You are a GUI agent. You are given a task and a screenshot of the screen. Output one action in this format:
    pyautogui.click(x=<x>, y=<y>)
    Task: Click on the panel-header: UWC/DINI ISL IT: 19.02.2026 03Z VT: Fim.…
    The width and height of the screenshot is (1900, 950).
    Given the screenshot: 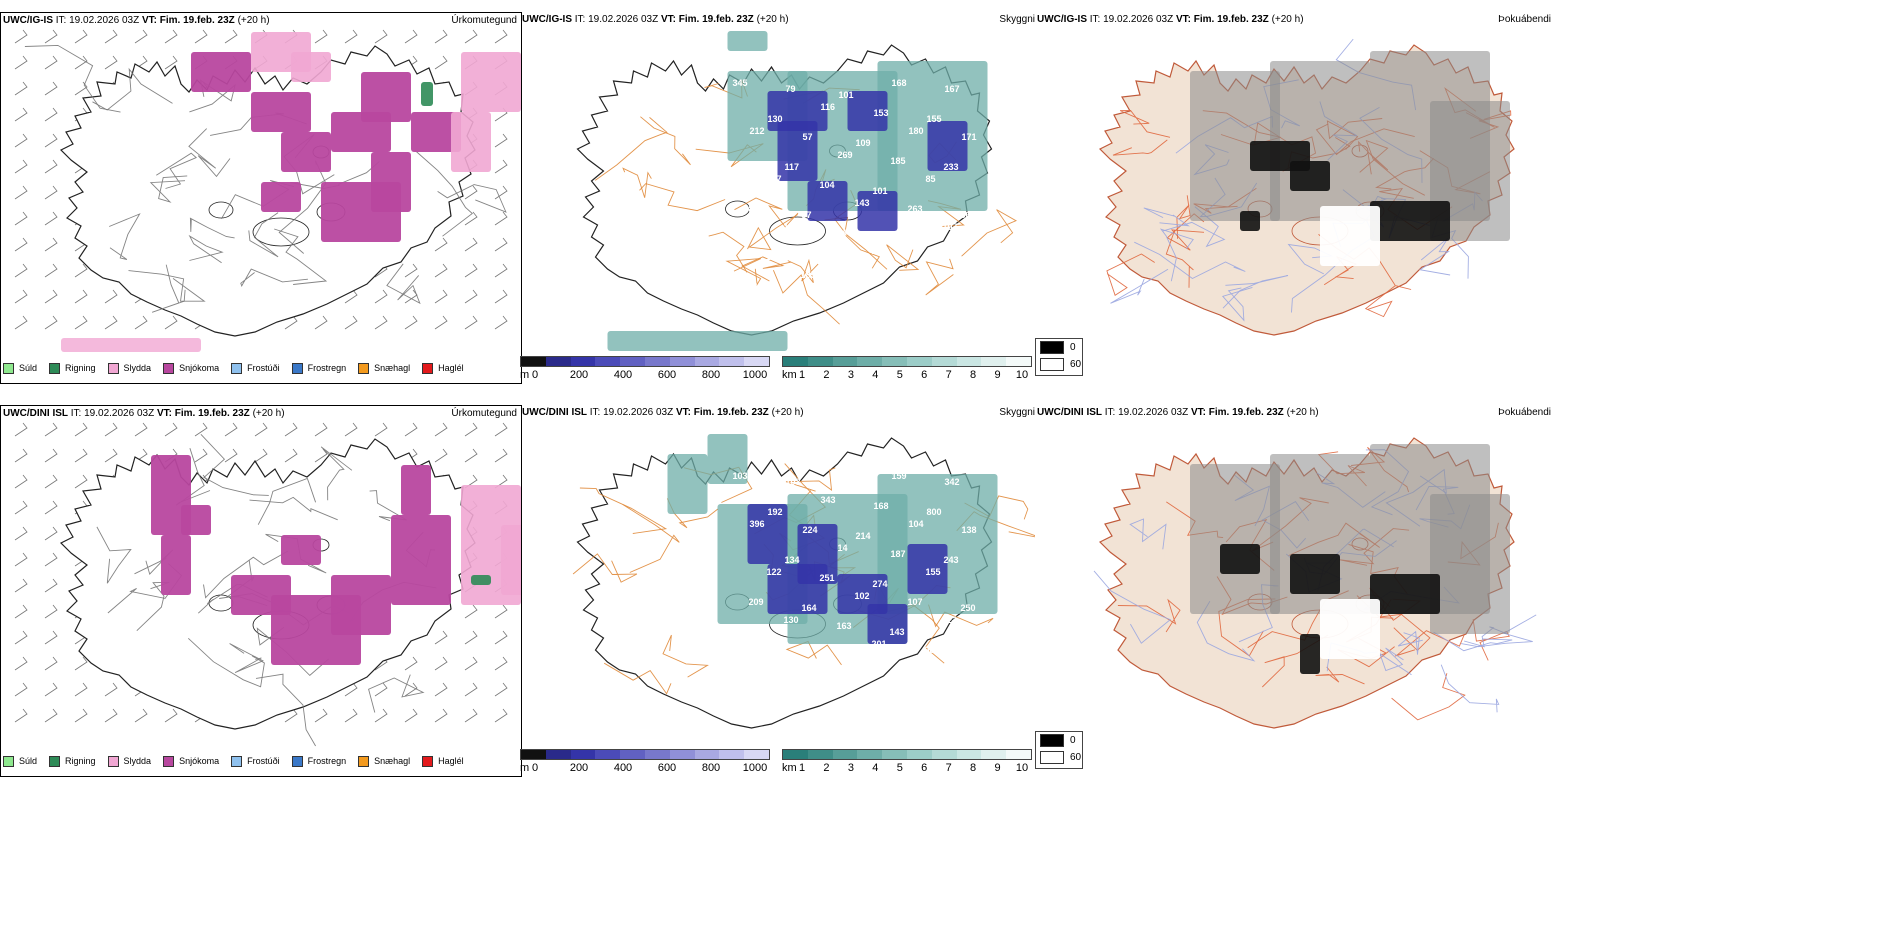 What is the action you would take?
    pyautogui.click(x=663, y=412)
    